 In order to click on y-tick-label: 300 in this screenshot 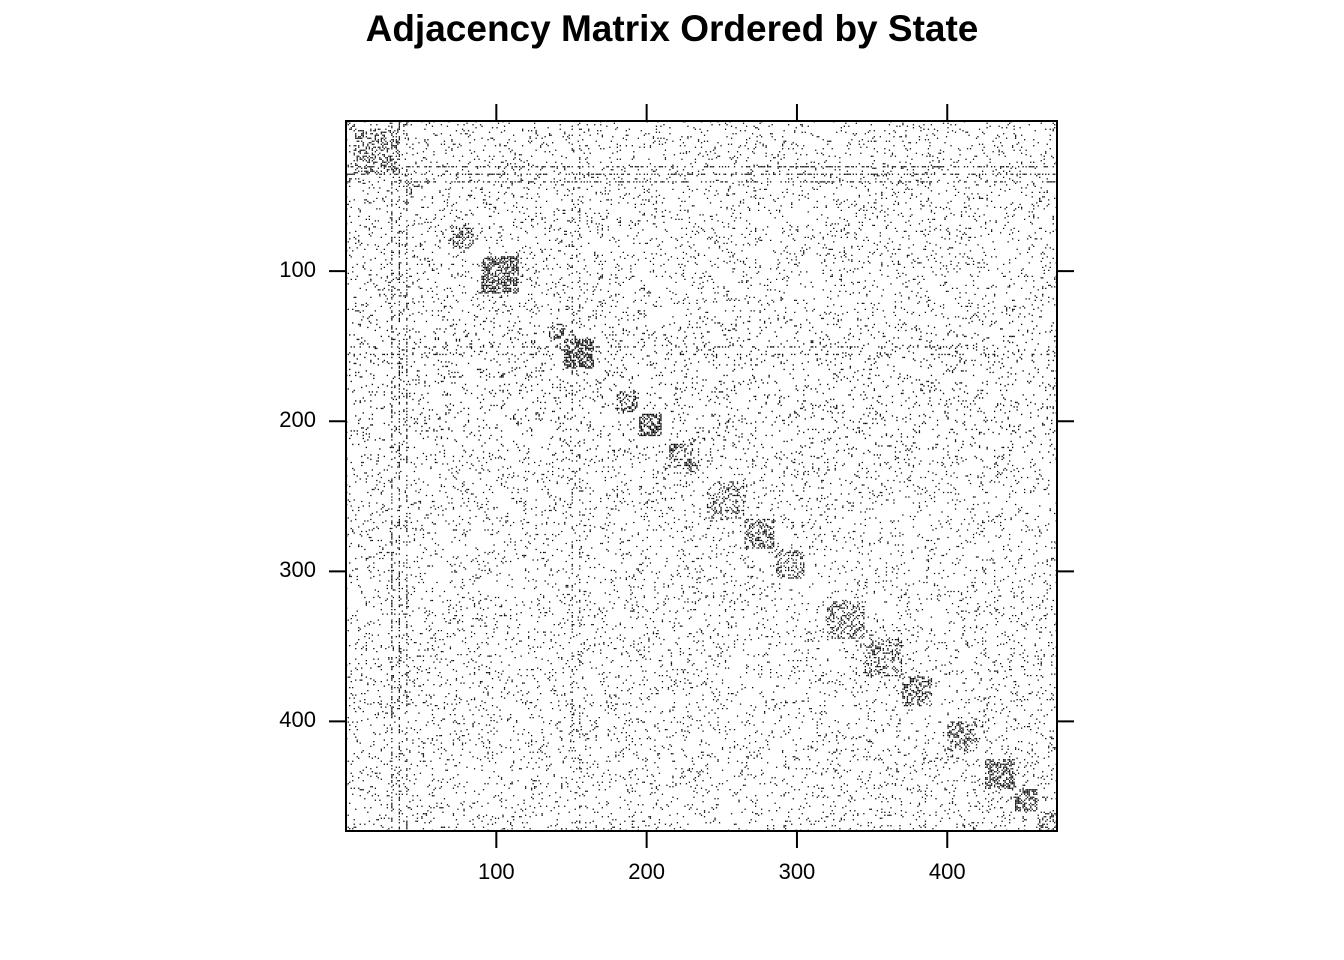, I will do `click(297, 569)`.